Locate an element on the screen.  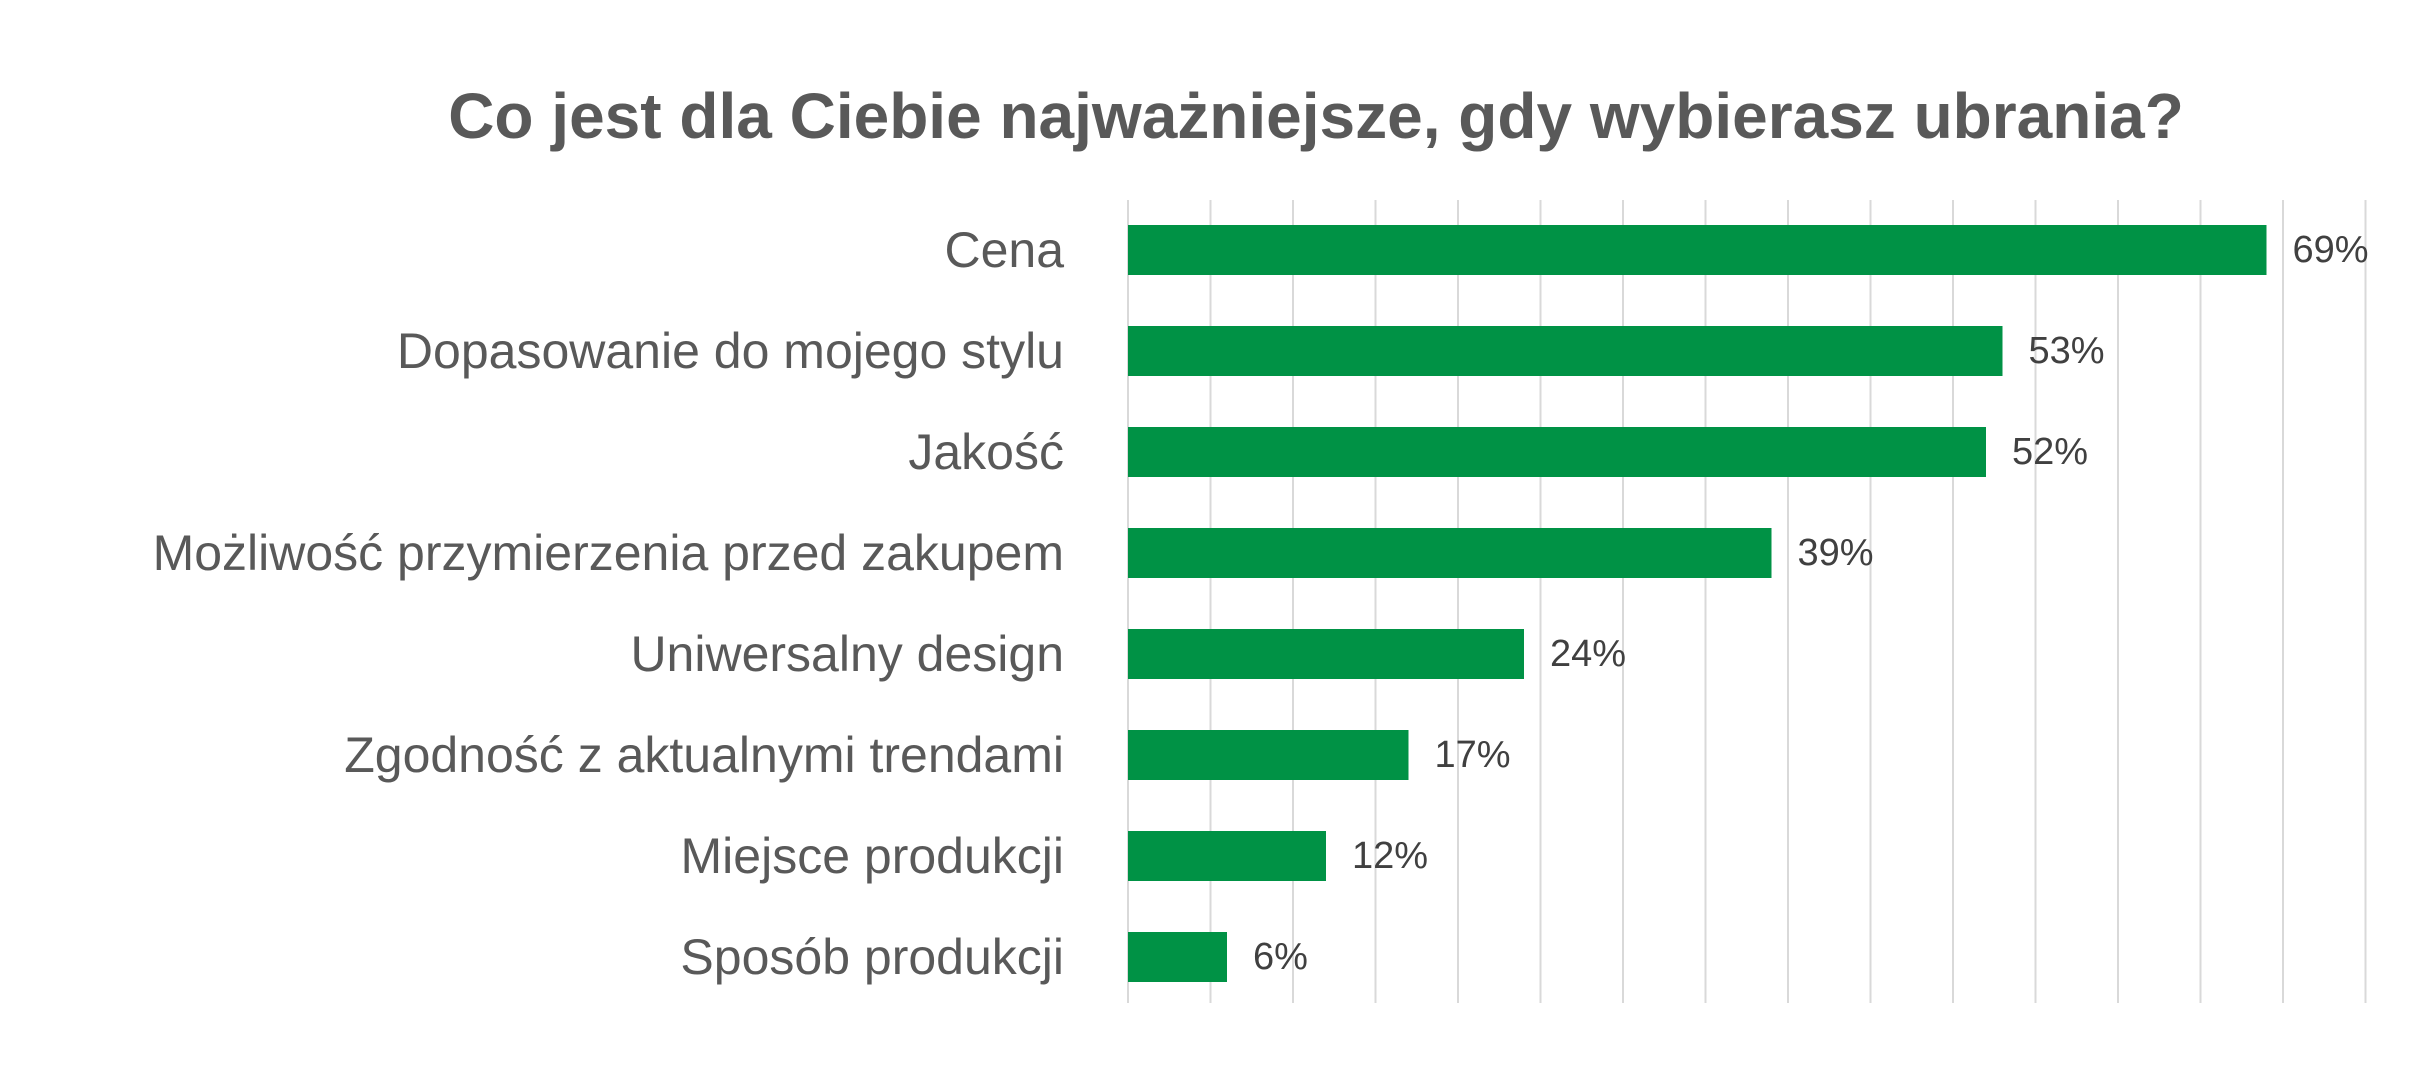
category-label: Dopasowanie do mojego stylu is located at coordinates (730, 351).